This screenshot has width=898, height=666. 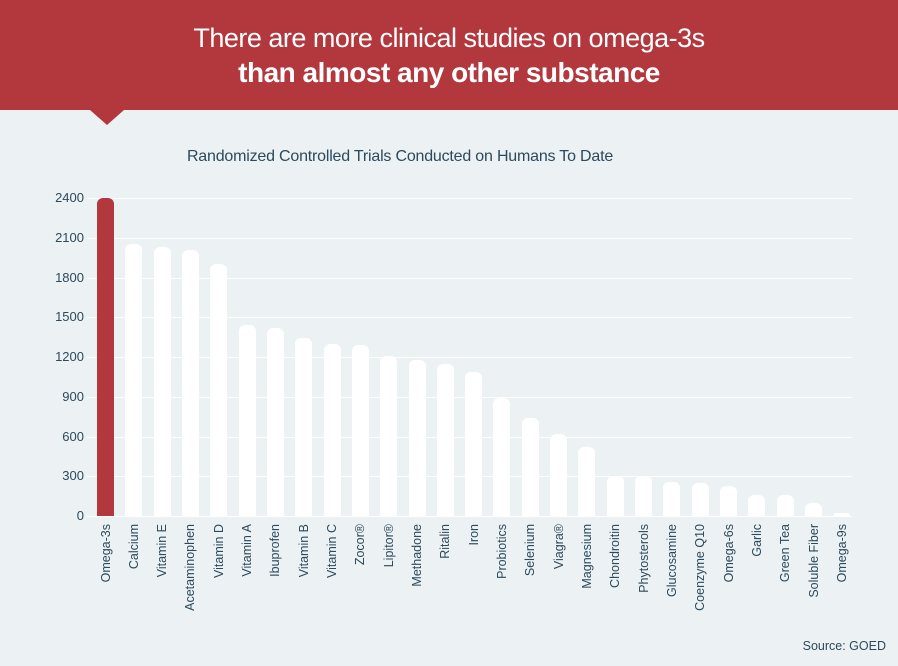 What do you see at coordinates (162, 551) in the screenshot?
I see `x-axis-label: Vitamin E` at bounding box center [162, 551].